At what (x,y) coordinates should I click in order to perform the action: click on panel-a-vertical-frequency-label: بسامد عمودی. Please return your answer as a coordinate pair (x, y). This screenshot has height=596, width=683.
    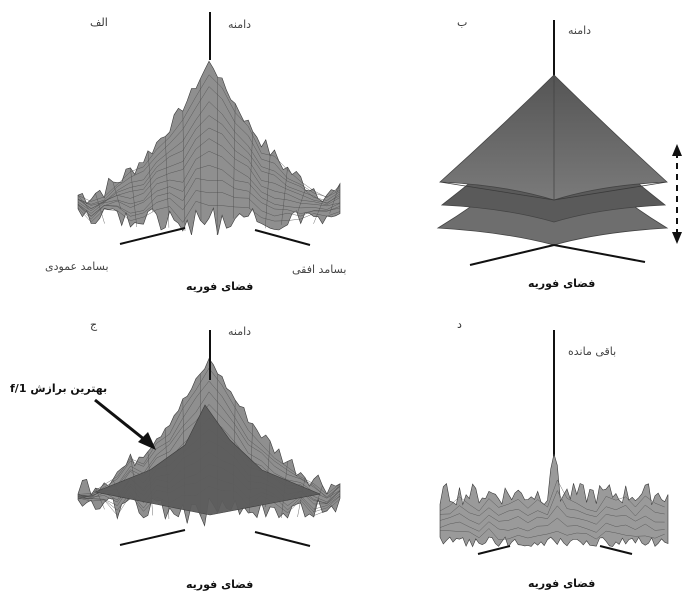
    Looking at the image, I should click on (77, 266).